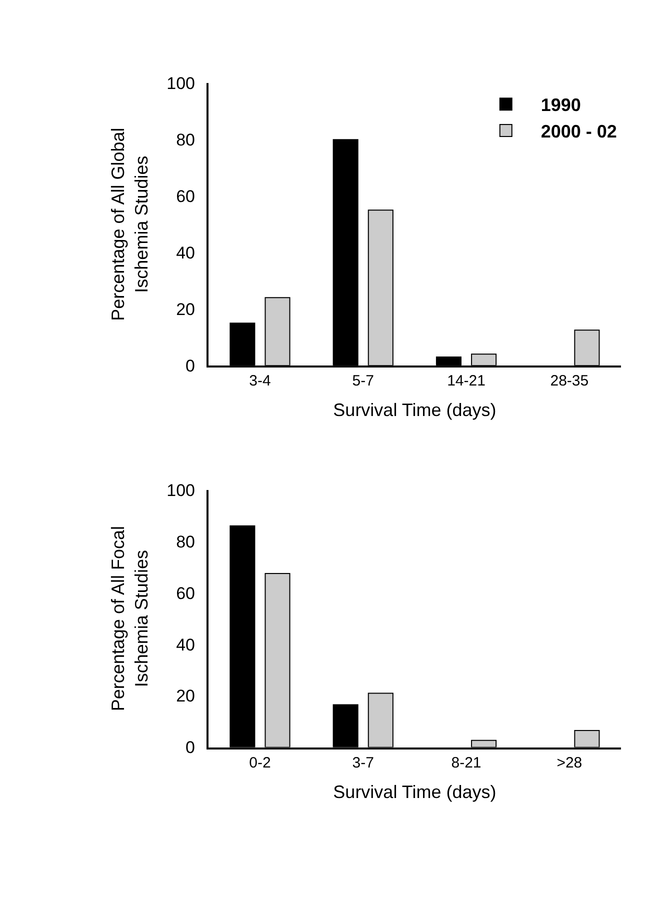 The width and height of the screenshot is (658, 907). I want to click on x-tick-label: 28-35, so click(569, 381).